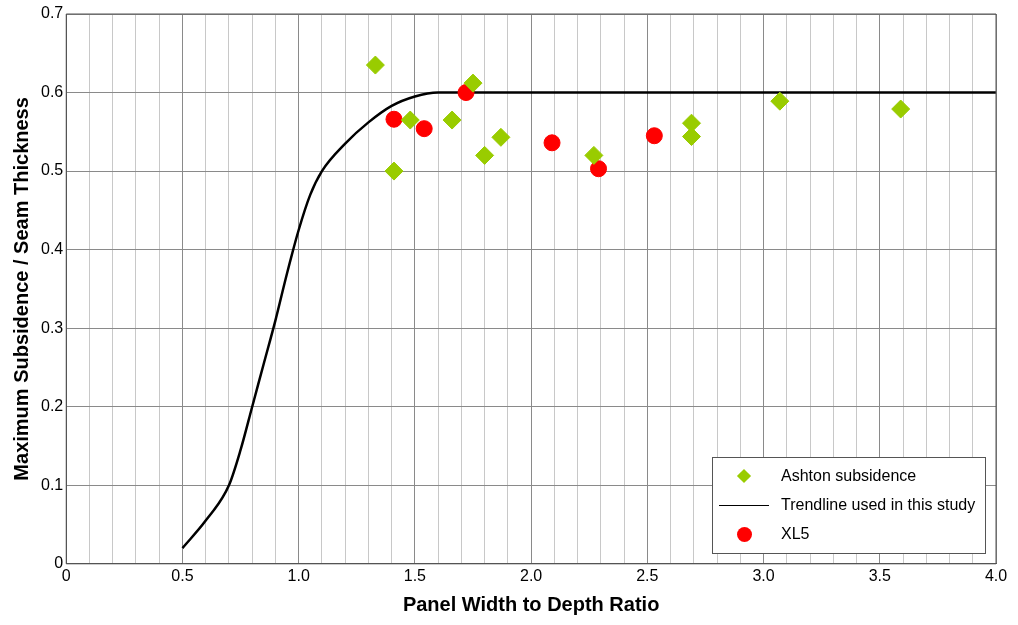  What do you see at coordinates (52, 170) in the screenshot?
I see `y-tick-label: 0.5` at bounding box center [52, 170].